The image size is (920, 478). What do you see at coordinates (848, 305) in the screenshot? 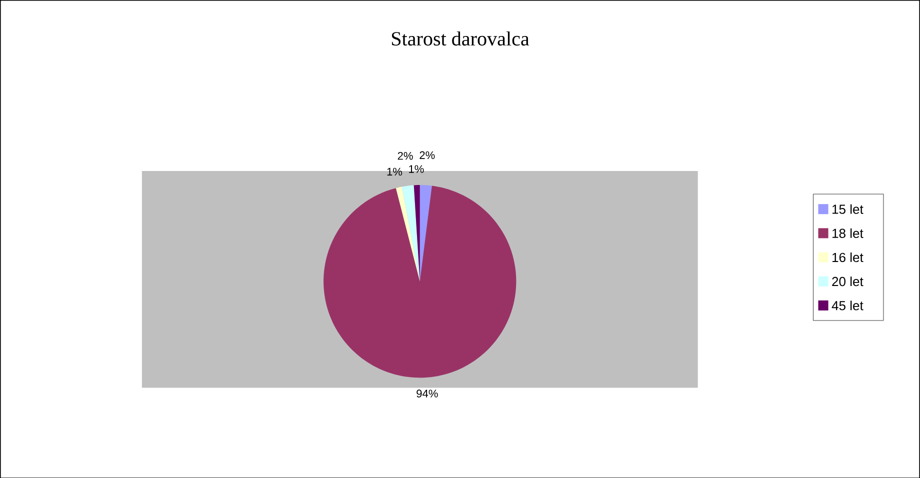
I see `legend-label: 45 let` at bounding box center [848, 305].